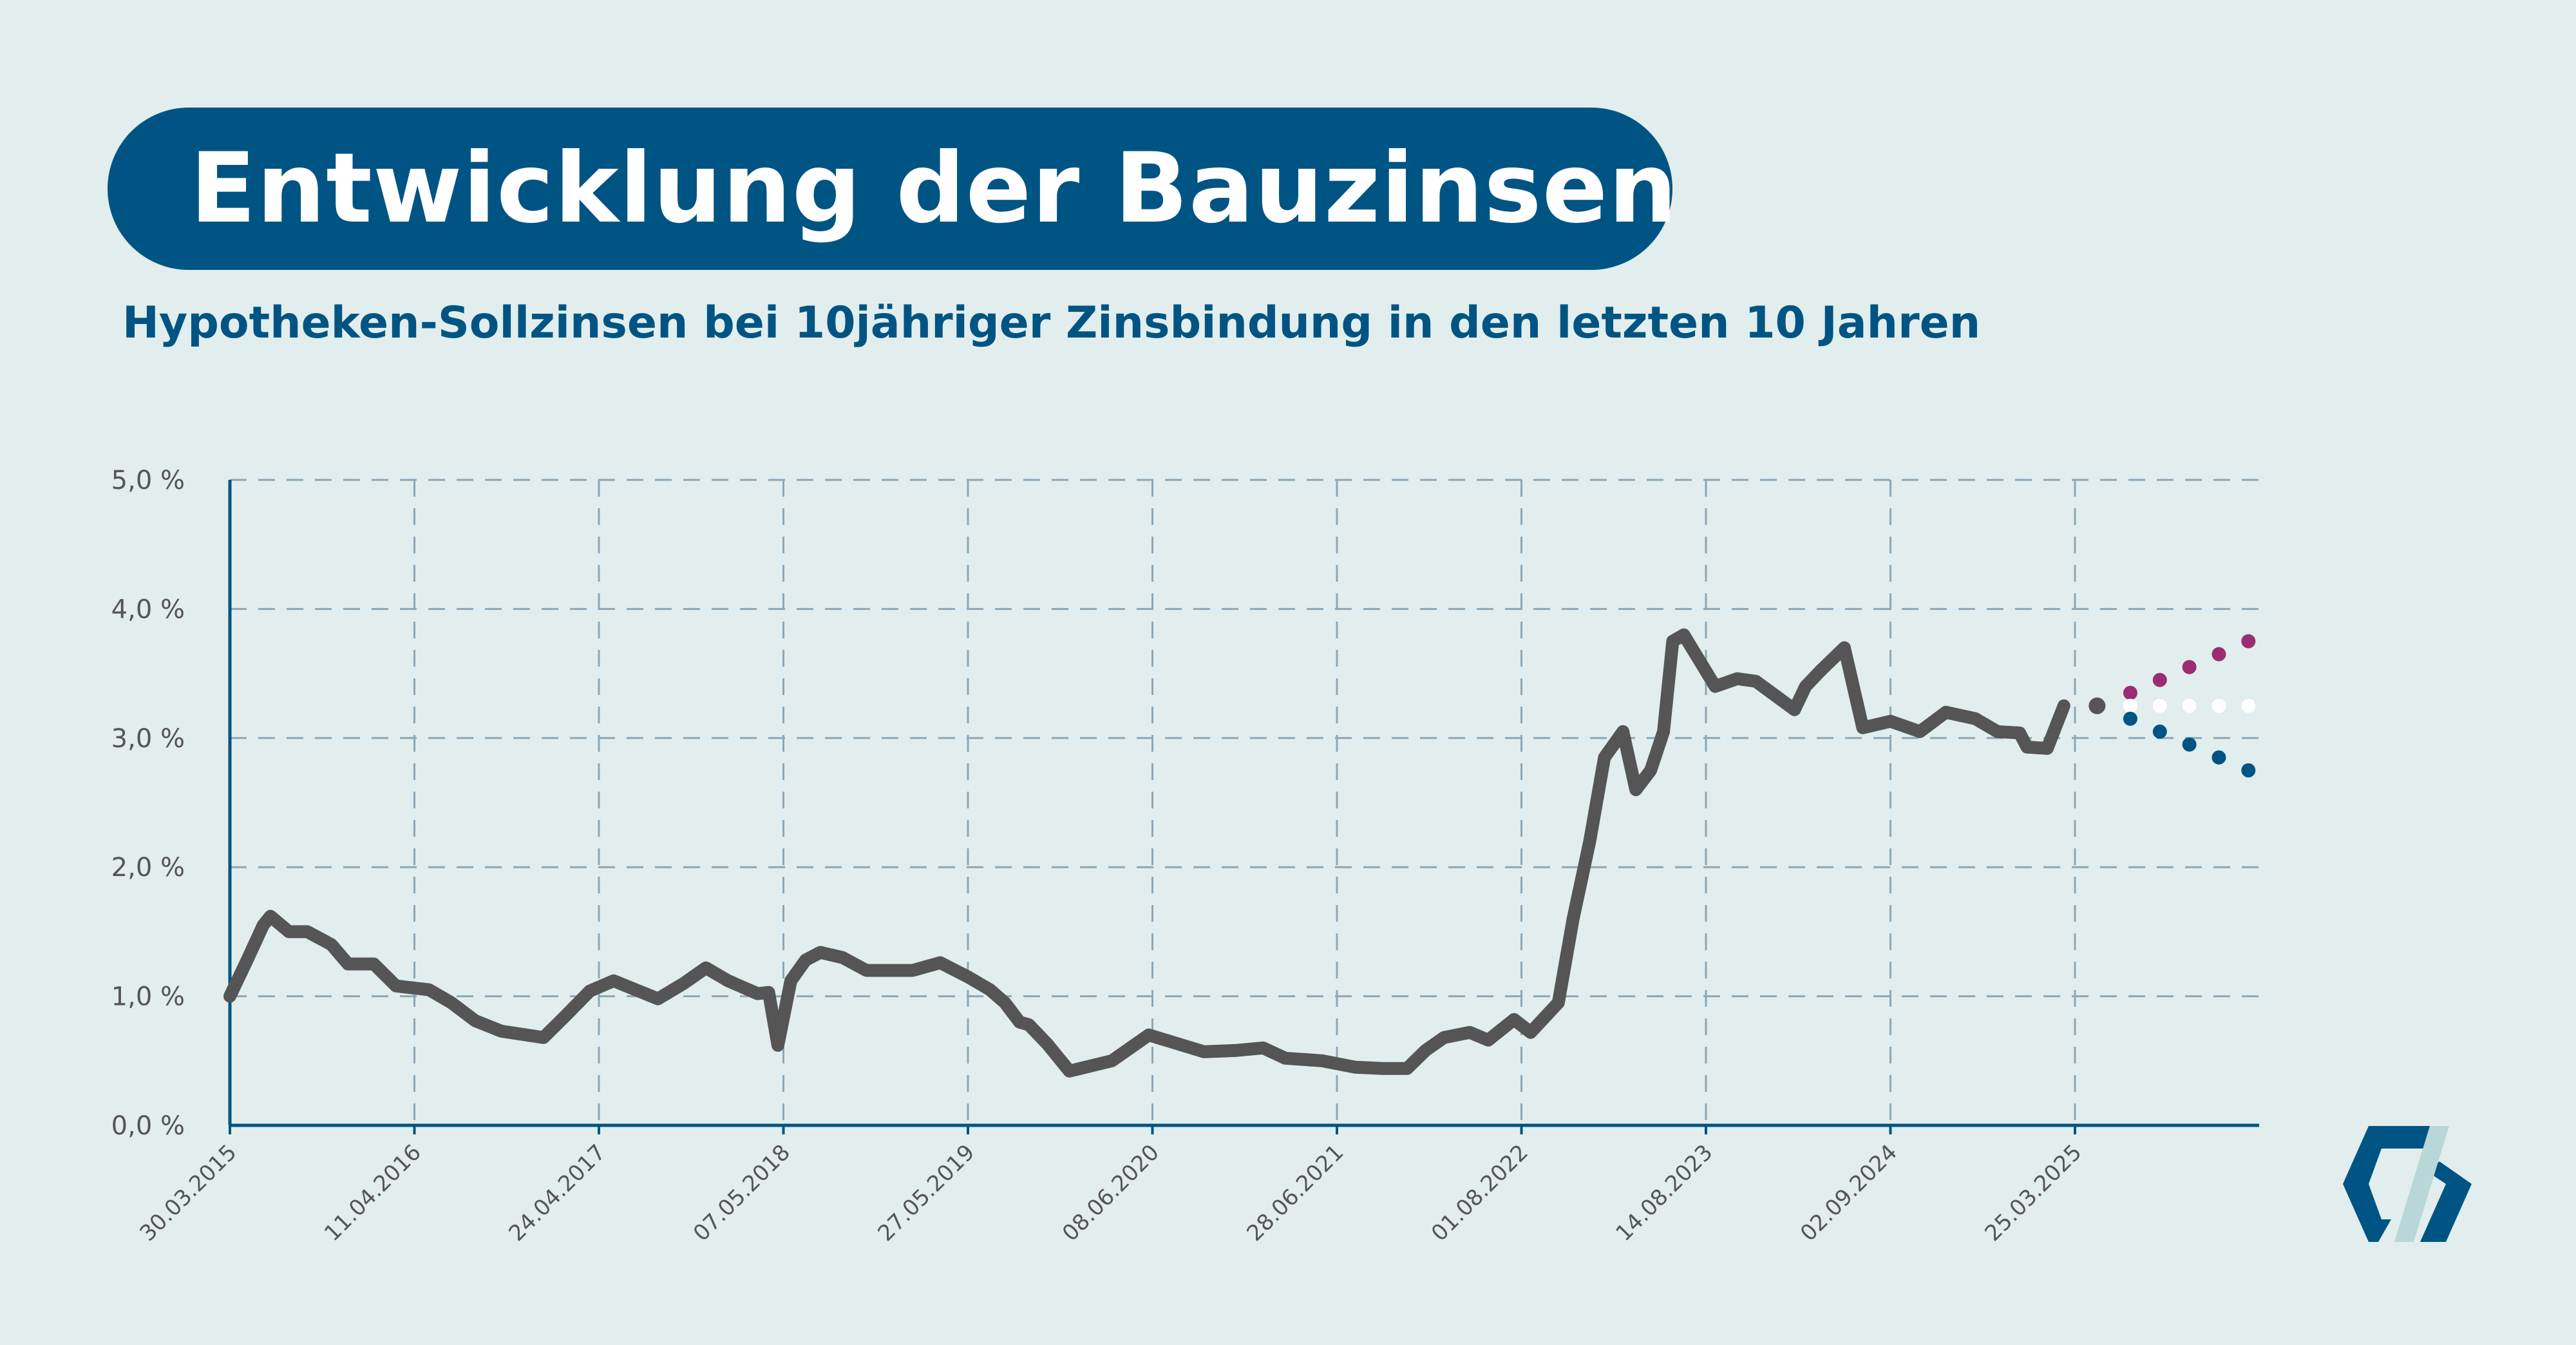  Describe the element at coordinates (1295, 1193) in the screenshot. I see `x-tick-label: 28.06.2021` at that location.